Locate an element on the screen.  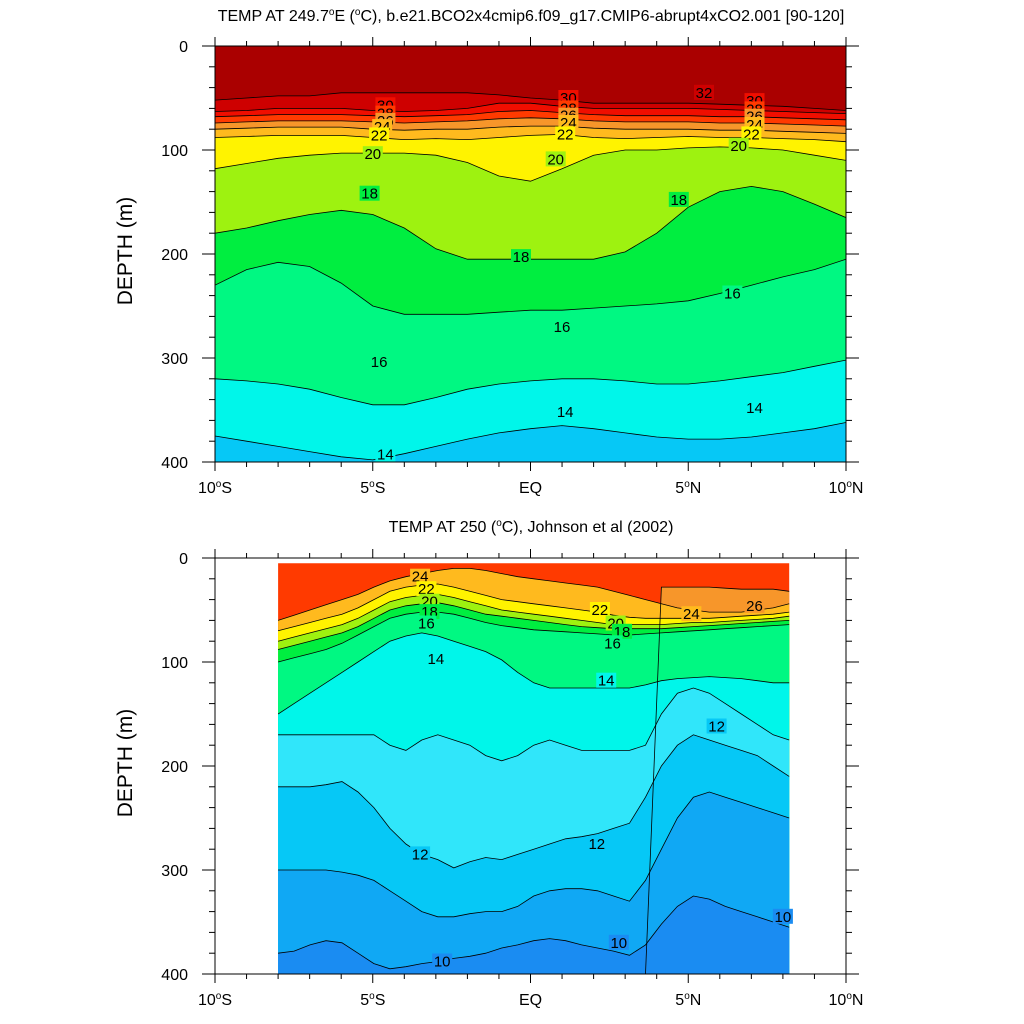
contour-label: 24 is located at coordinates (691, 614).